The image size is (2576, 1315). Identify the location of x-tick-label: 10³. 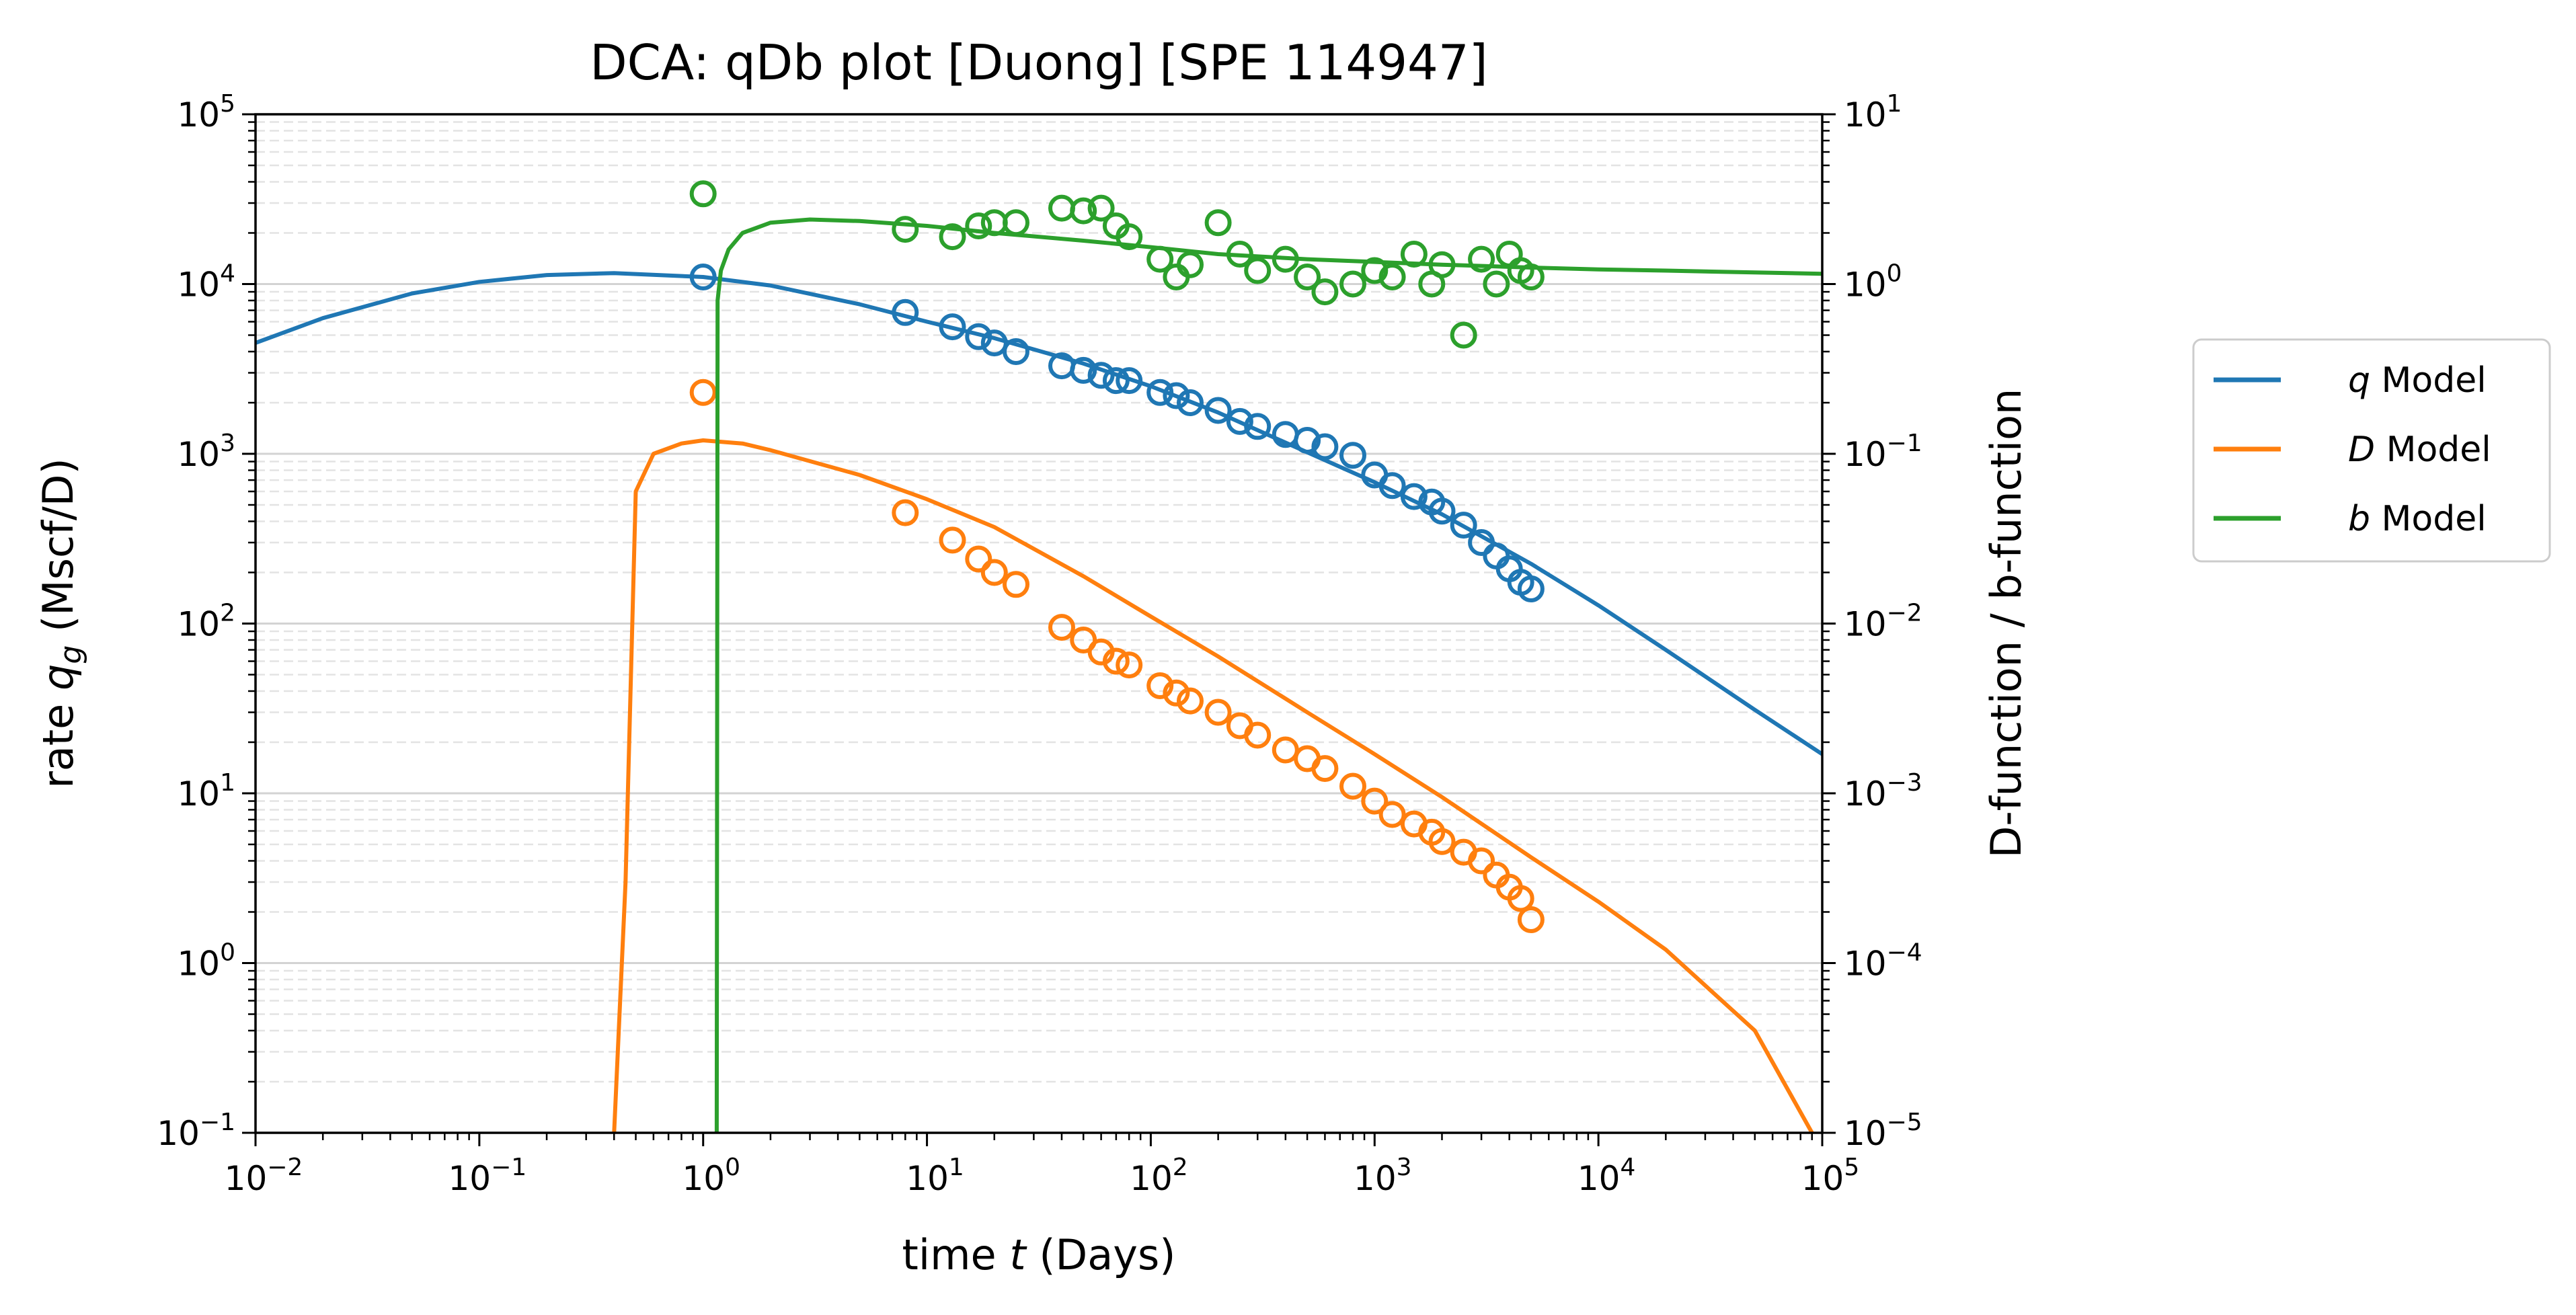
(1383, 1176).